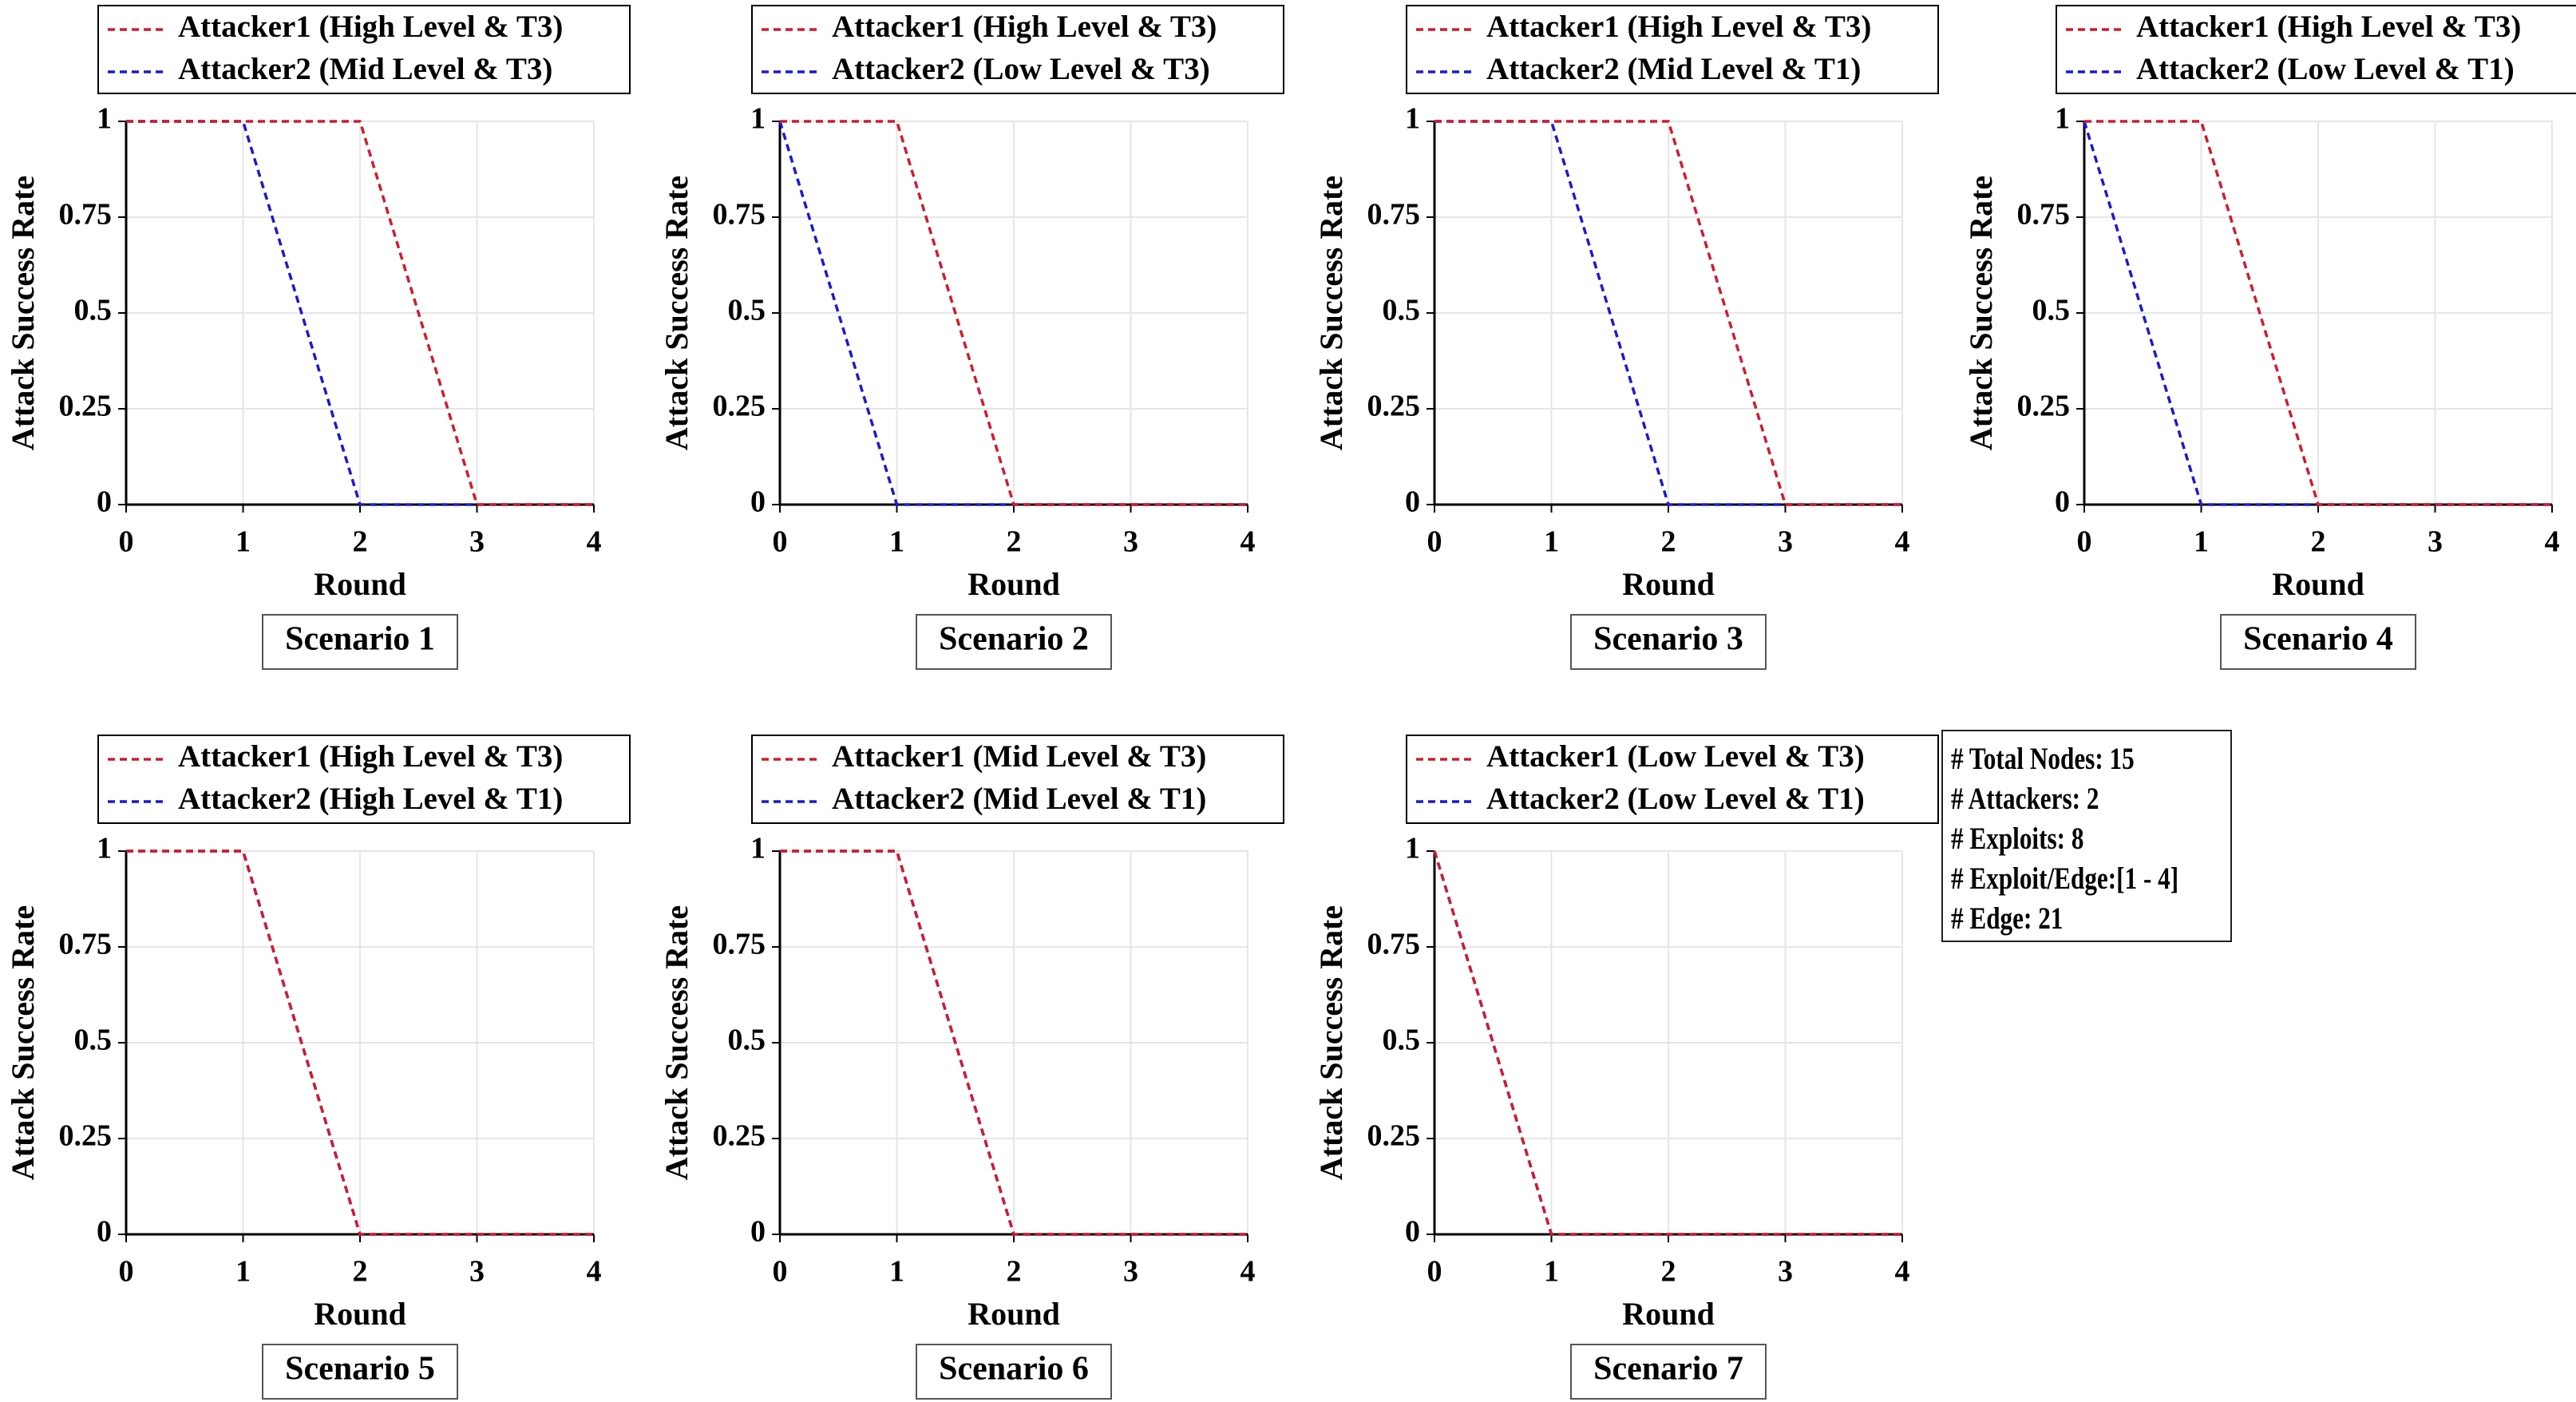  I want to click on scenario-title: Scenario 7, so click(1668, 1370).